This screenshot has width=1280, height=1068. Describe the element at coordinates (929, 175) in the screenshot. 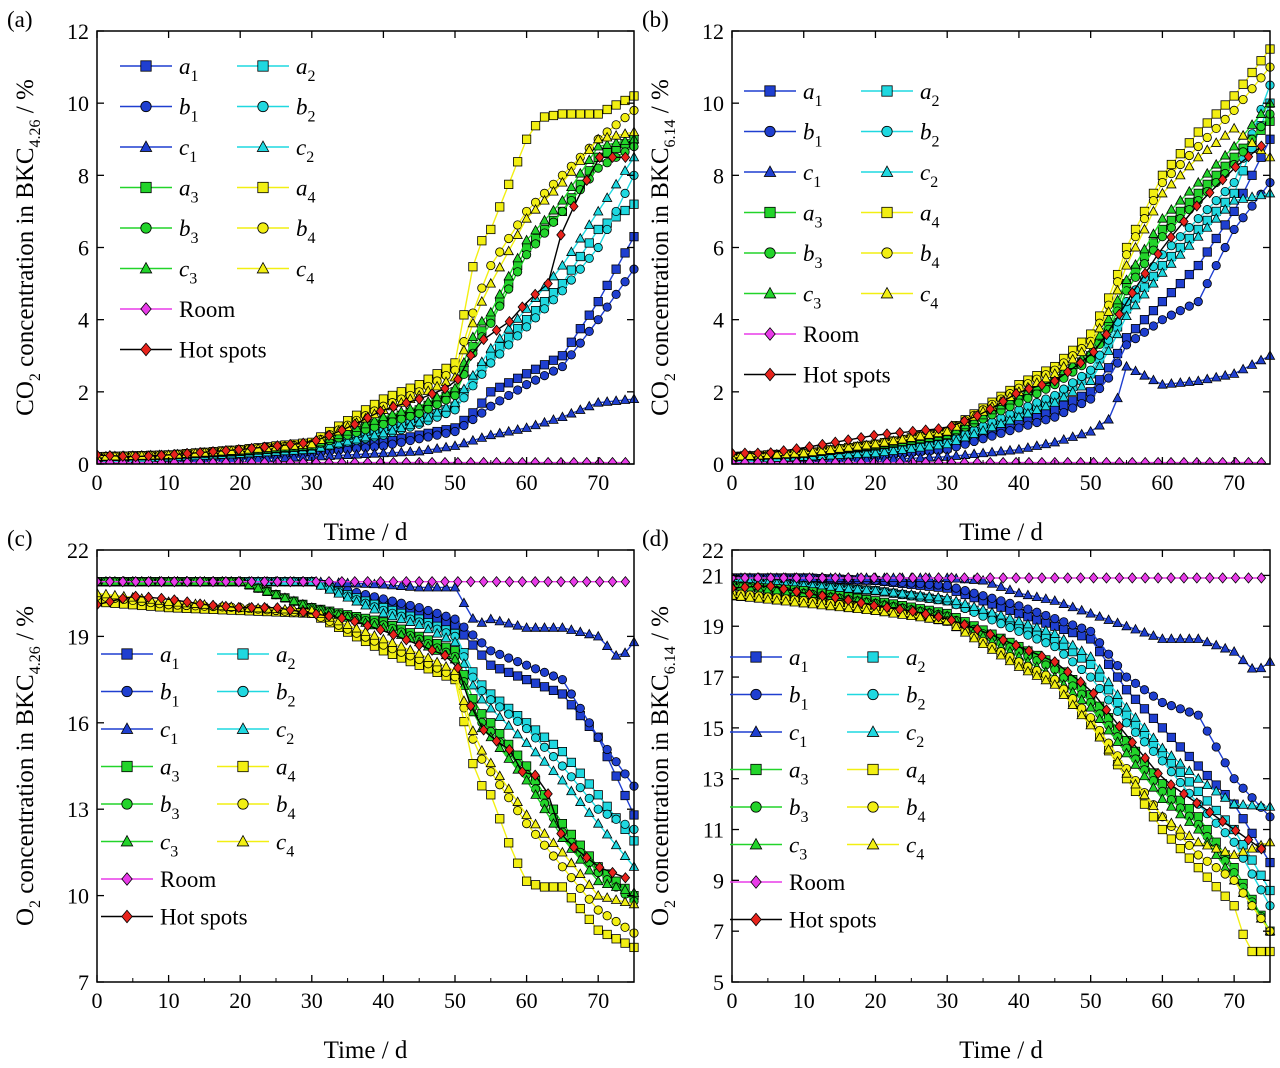

I see `legend-label: c2` at that location.